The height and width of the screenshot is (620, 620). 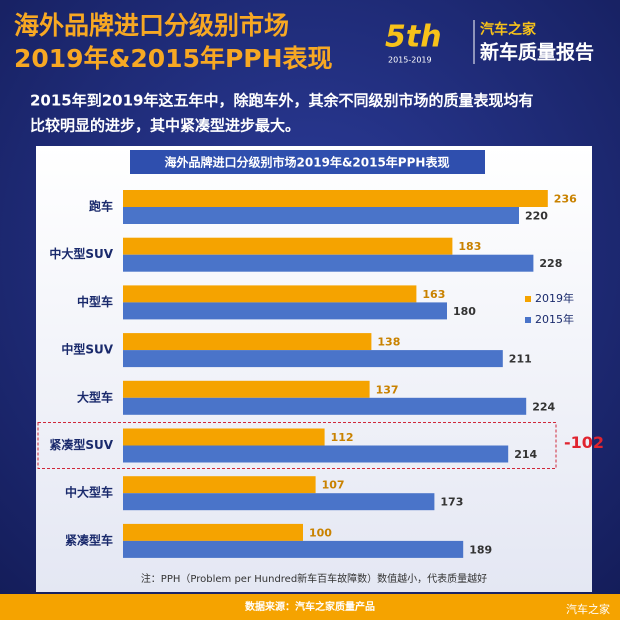 What do you see at coordinates (387, 389) in the screenshot?
I see `value-label: 137` at bounding box center [387, 389].